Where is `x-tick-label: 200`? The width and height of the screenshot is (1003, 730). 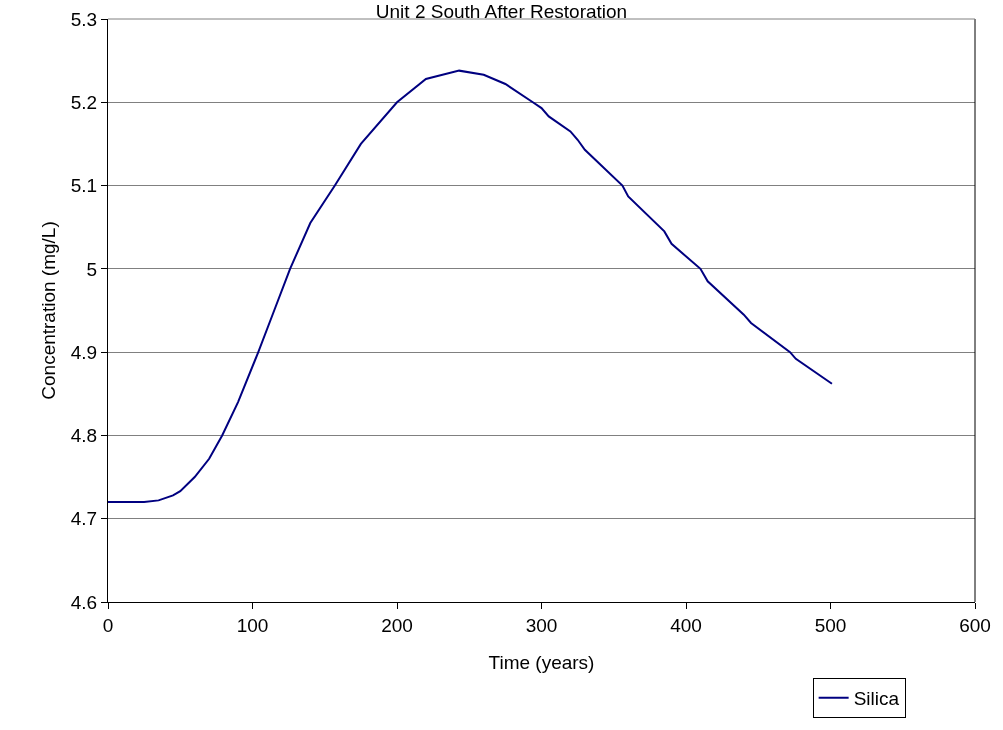
x-tick-label: 200 is located at coordinates (397, 625).